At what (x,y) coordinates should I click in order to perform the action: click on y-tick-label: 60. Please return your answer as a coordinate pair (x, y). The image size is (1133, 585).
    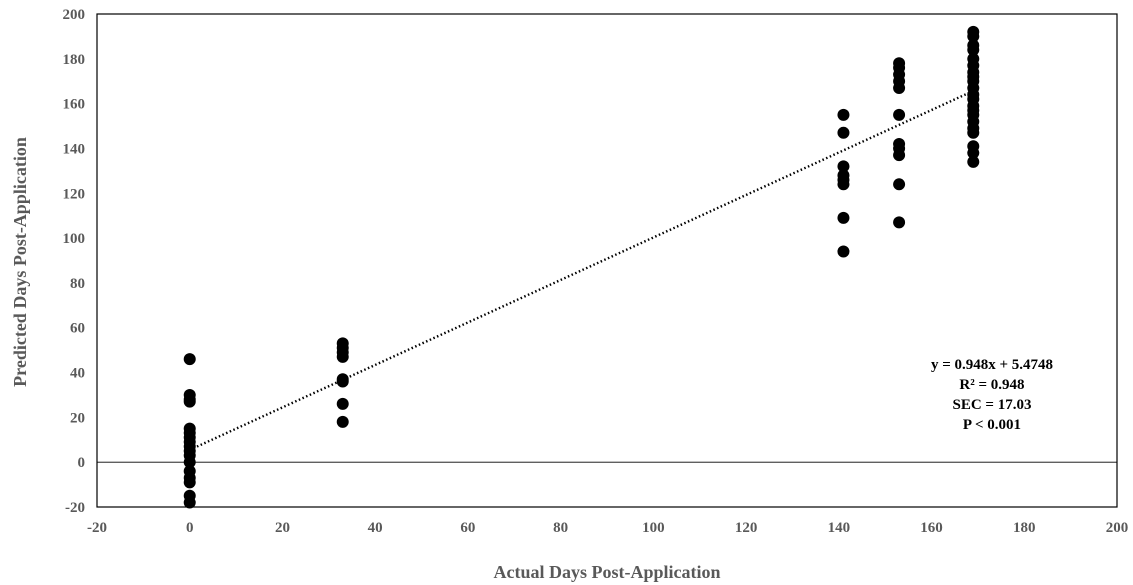
    Looking at the image, I should click on (77, 329).